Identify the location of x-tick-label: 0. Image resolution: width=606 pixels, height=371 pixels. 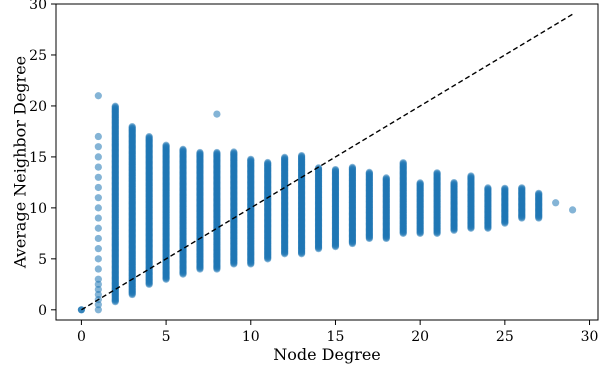
(81, 337).